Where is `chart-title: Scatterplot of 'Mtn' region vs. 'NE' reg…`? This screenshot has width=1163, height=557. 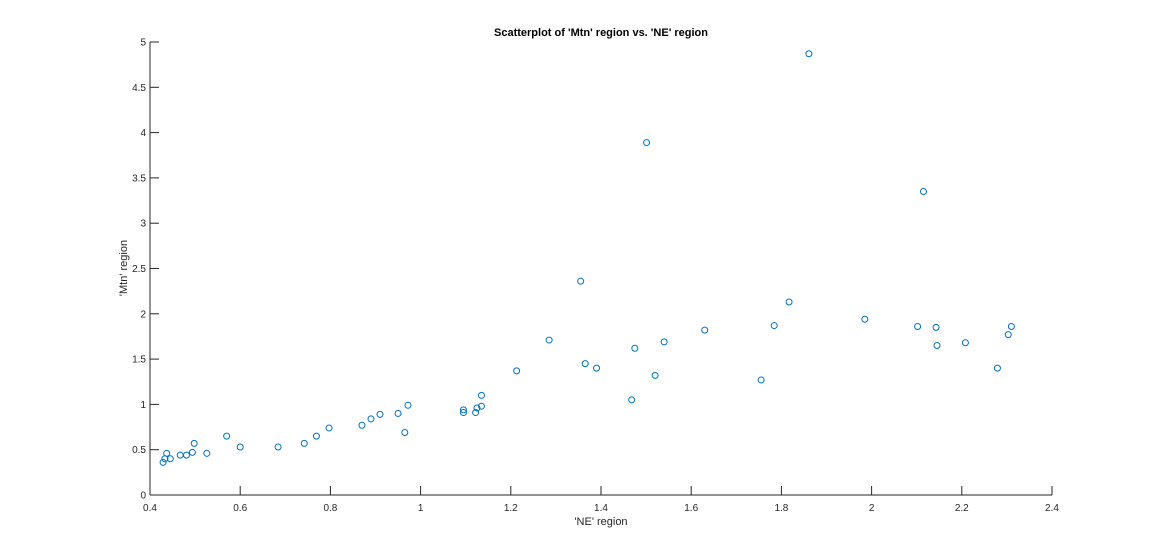
chart-title: Scatterplot of 'Mtn' region vs. 'NE' reg… is located at coordinates (601, 33).